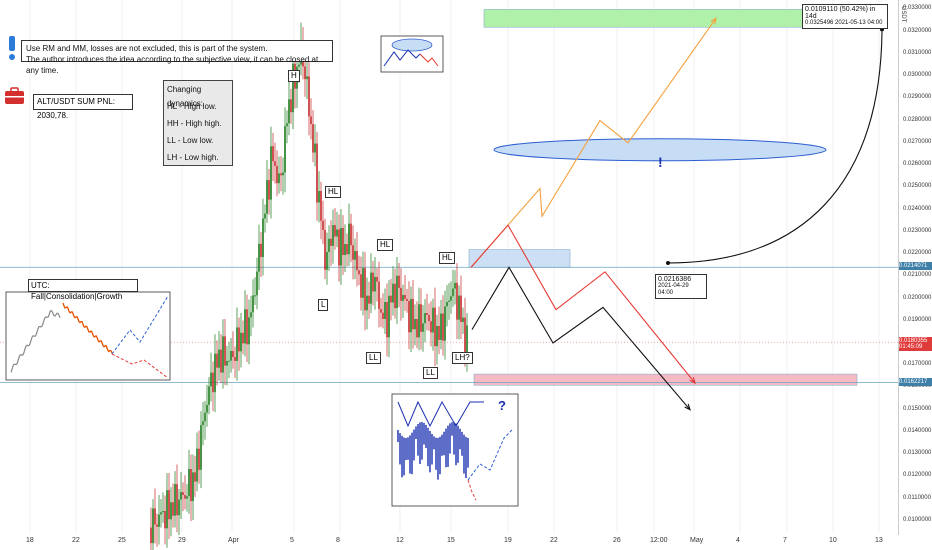  What do you see at coordinates (665, 379) in the screenshot?
I see `zone-support` at bounding box center [665, 379].